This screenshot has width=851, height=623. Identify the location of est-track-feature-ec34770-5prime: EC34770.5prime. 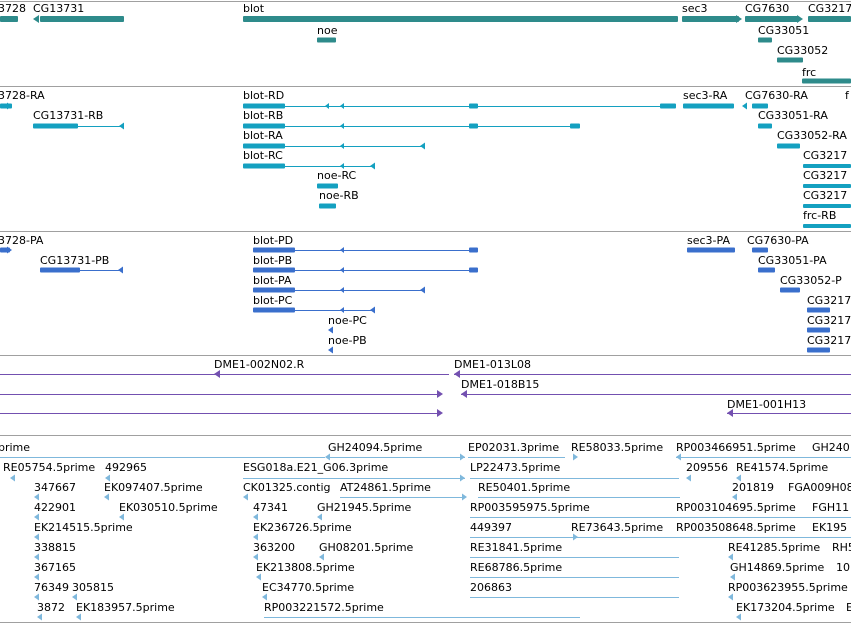
(308, 591).